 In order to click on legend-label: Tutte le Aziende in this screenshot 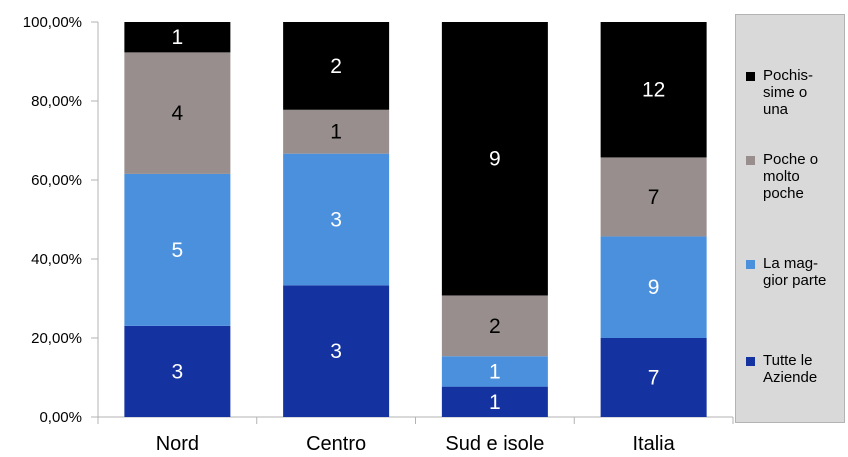, I will do `click(790, 369)`.